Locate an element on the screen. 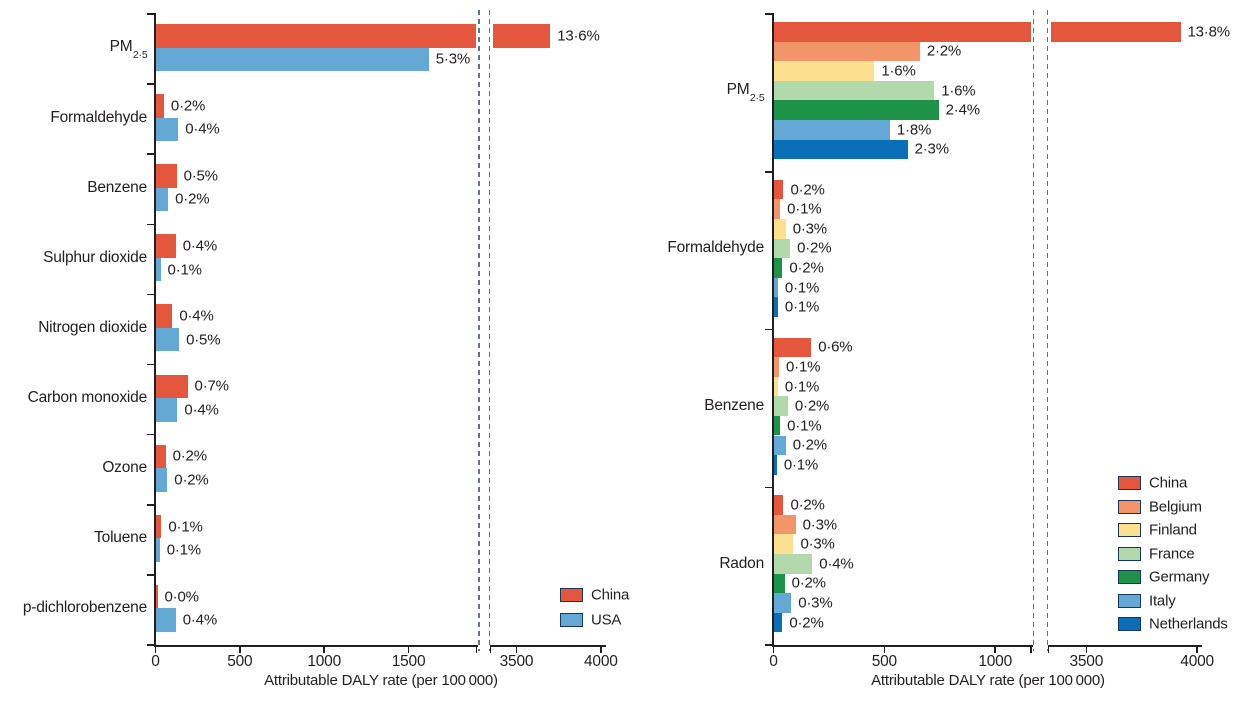 The height and width of the screenshot is (704, 1244). value-label-right-china-0: 13·8% is located at coordinates (1209, 32).